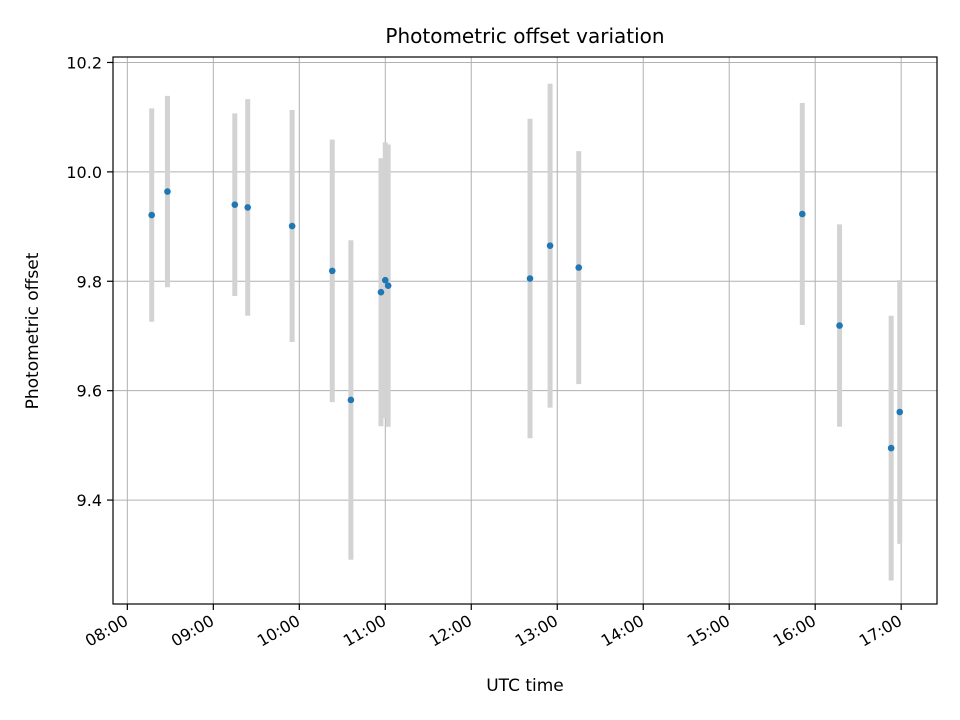 This screenshot has width=960, height=720. What do you see at coordinates (794, 631) in the screenshot?
I see `x-tick-label: 16:00` at bounding box center [794, 631].